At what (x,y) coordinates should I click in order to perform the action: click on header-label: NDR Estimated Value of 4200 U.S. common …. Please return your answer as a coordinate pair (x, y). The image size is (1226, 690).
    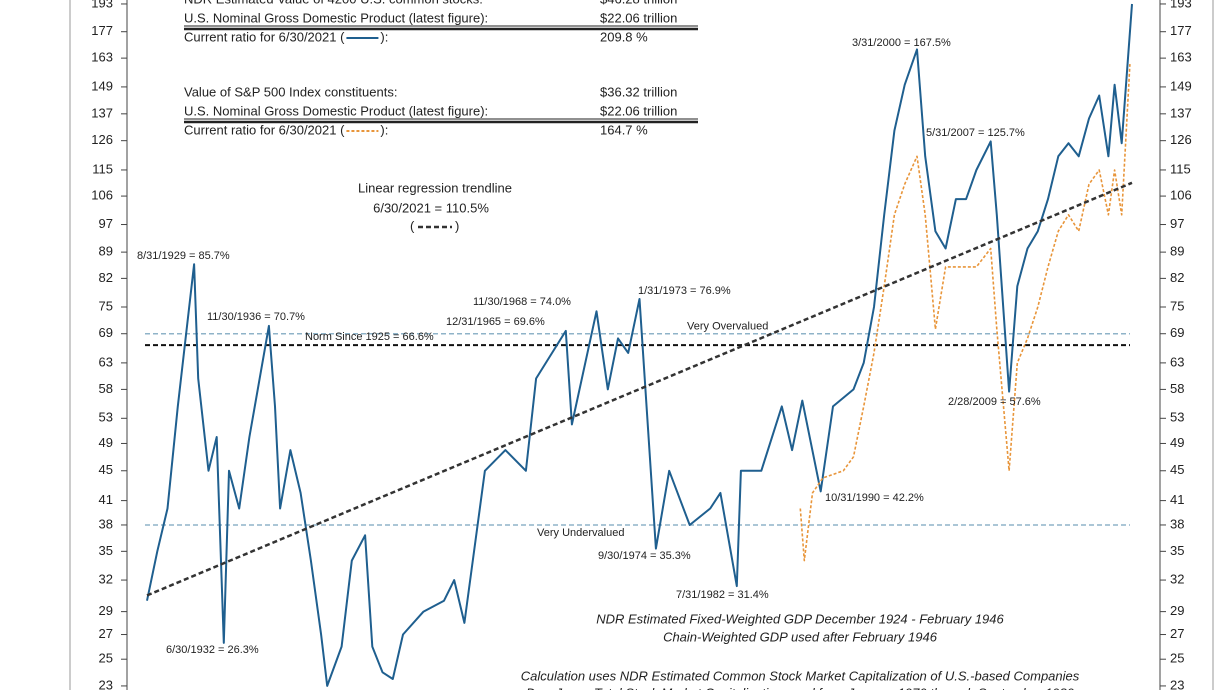
    Looking at the image, I should click on (333, 3).